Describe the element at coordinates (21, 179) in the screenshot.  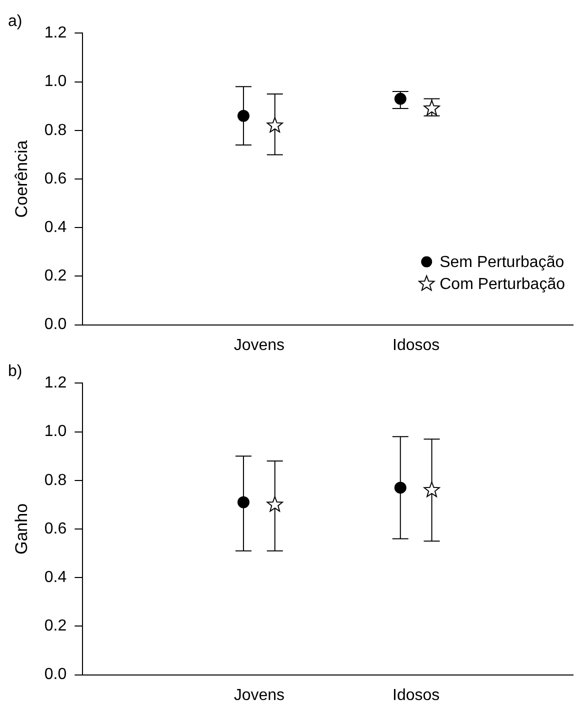
I see `y-axis-title: Coerência` at that location.